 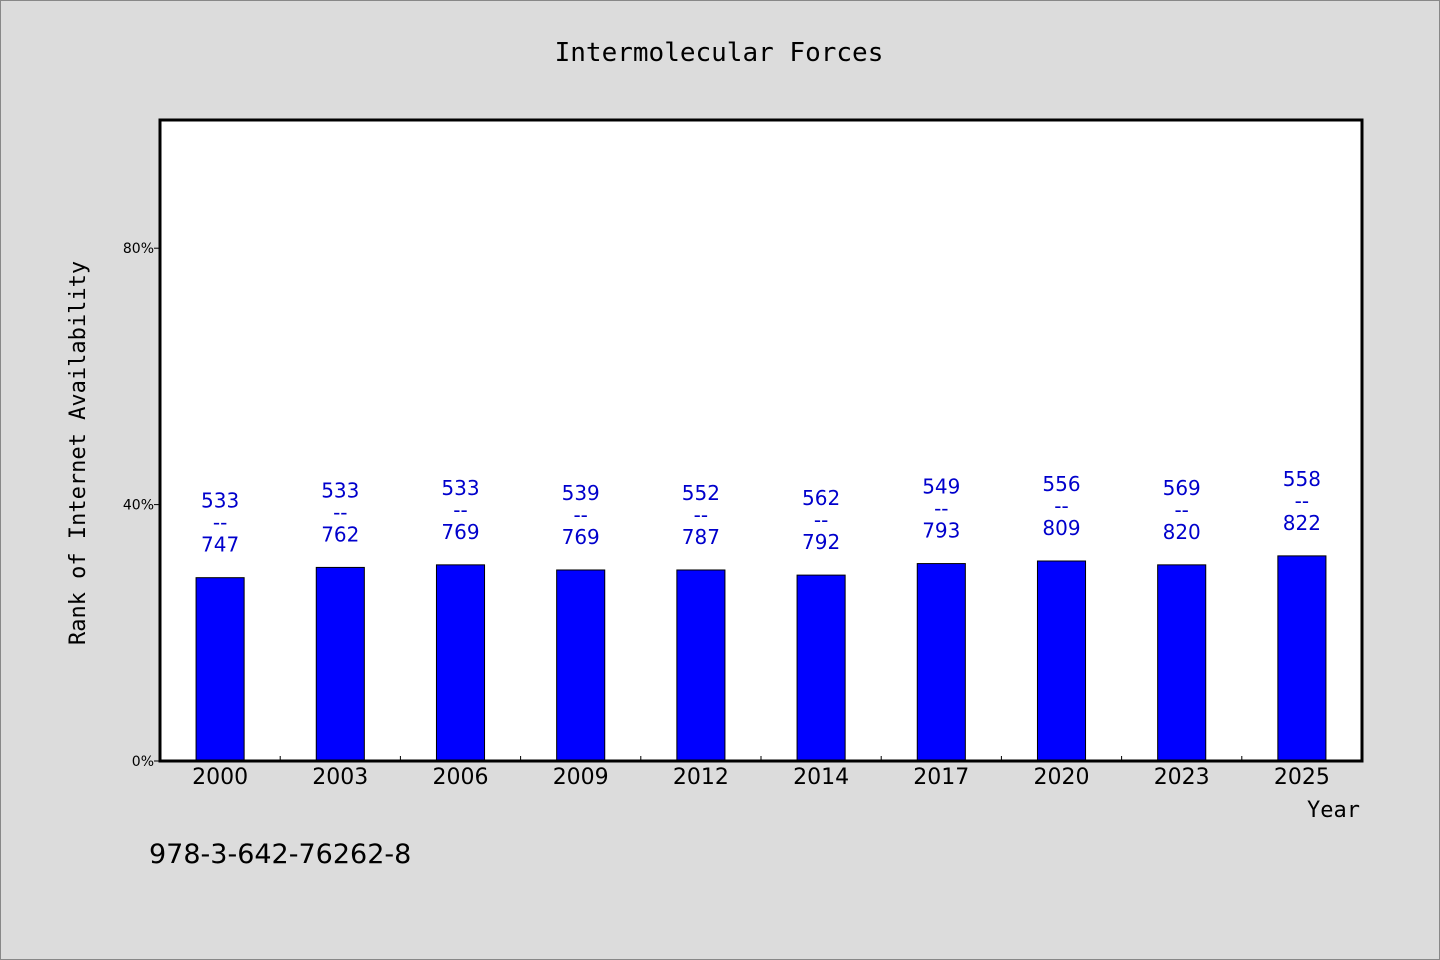 What do you see at coordinates (701, 493) in the screenshot?
I see `data-label-2012-0: 552` at bounding box center [701, 493].